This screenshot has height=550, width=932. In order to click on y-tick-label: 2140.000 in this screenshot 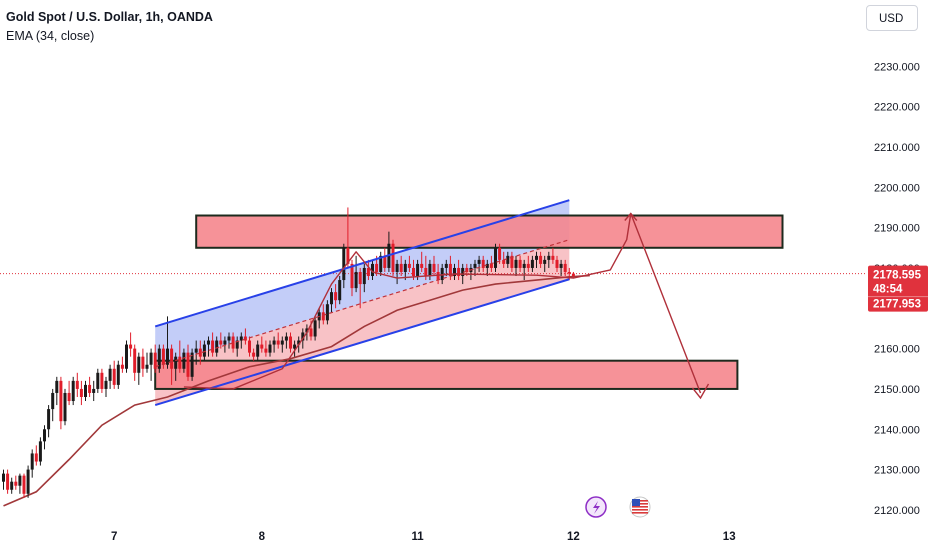, I will do `click(897, 430)`.